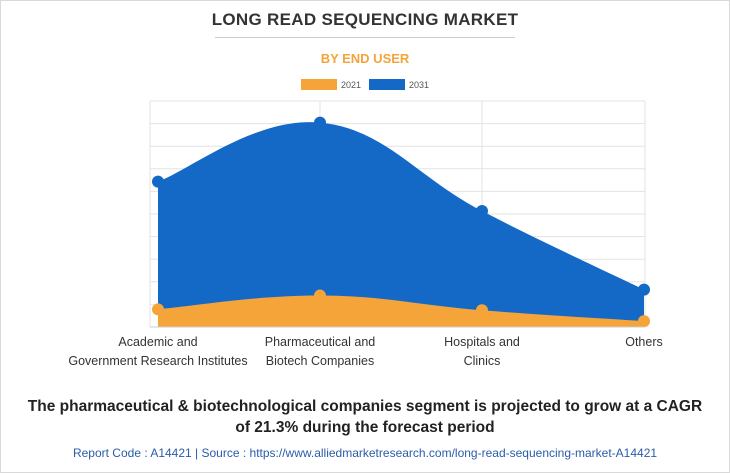 Image resolution: width=730 pixels, height=473 pixels. What do you see at coordinates (318, 84) in the screenshot?
I see `legend-swatch-2021` at bounding box center [318, 84].